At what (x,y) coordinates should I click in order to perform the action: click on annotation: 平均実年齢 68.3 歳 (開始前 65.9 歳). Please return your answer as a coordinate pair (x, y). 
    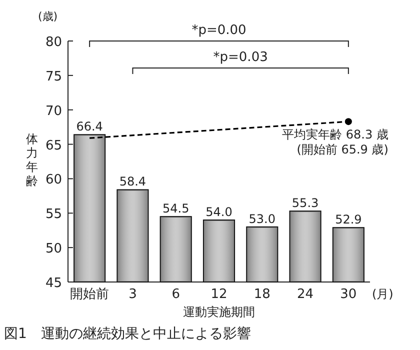
    Looking at the image, I should click on (335, 142).